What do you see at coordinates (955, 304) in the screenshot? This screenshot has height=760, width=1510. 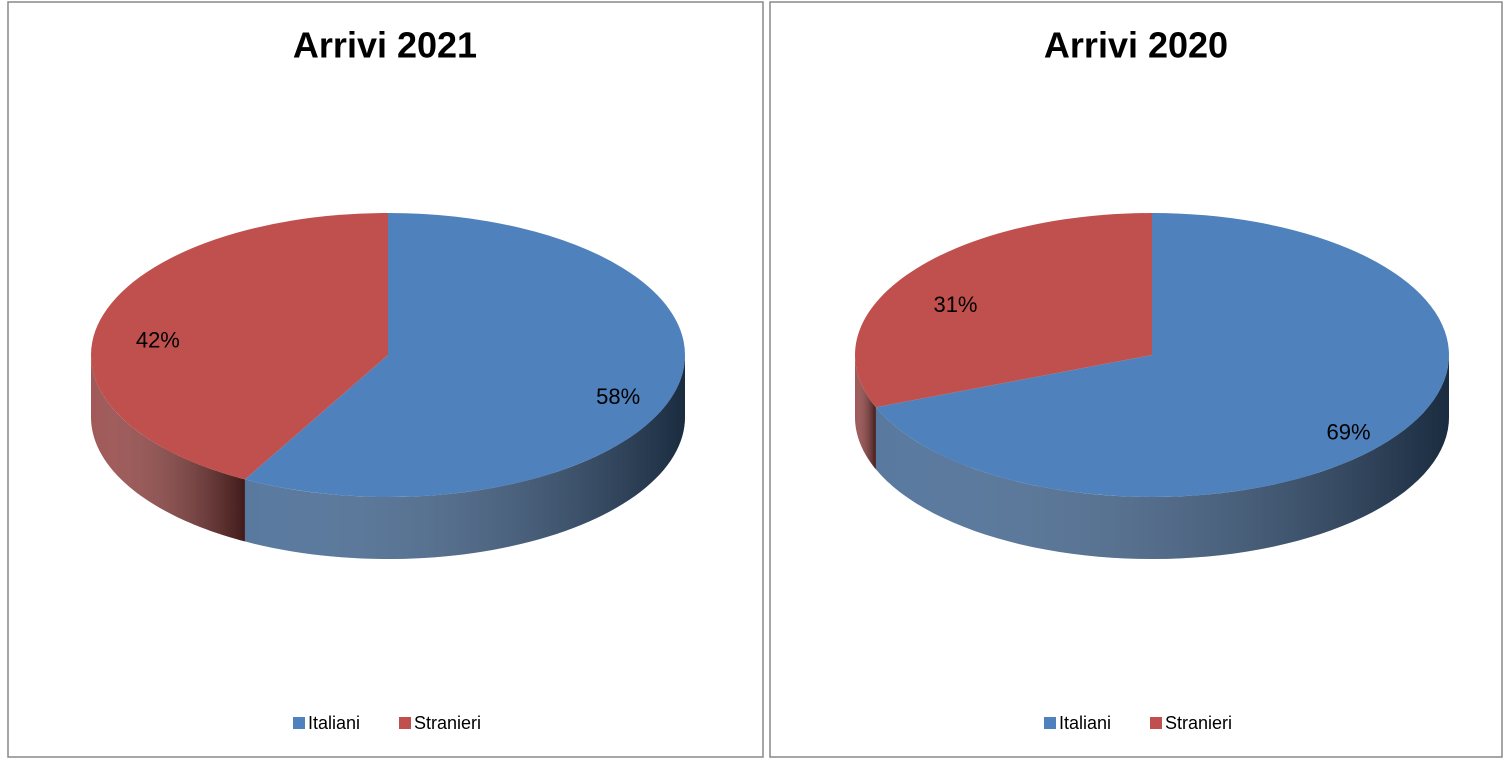 I see `data-label: 31%` at bounding box center [955, 304].